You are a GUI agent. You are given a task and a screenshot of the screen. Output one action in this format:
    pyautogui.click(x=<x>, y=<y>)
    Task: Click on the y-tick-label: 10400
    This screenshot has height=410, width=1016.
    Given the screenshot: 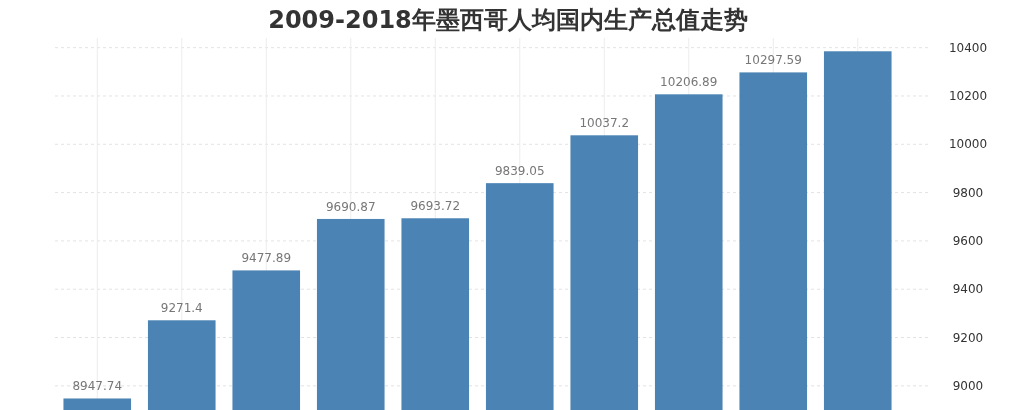 What is the action you would take?
    pyautogui.click(x=968, y=47)
    